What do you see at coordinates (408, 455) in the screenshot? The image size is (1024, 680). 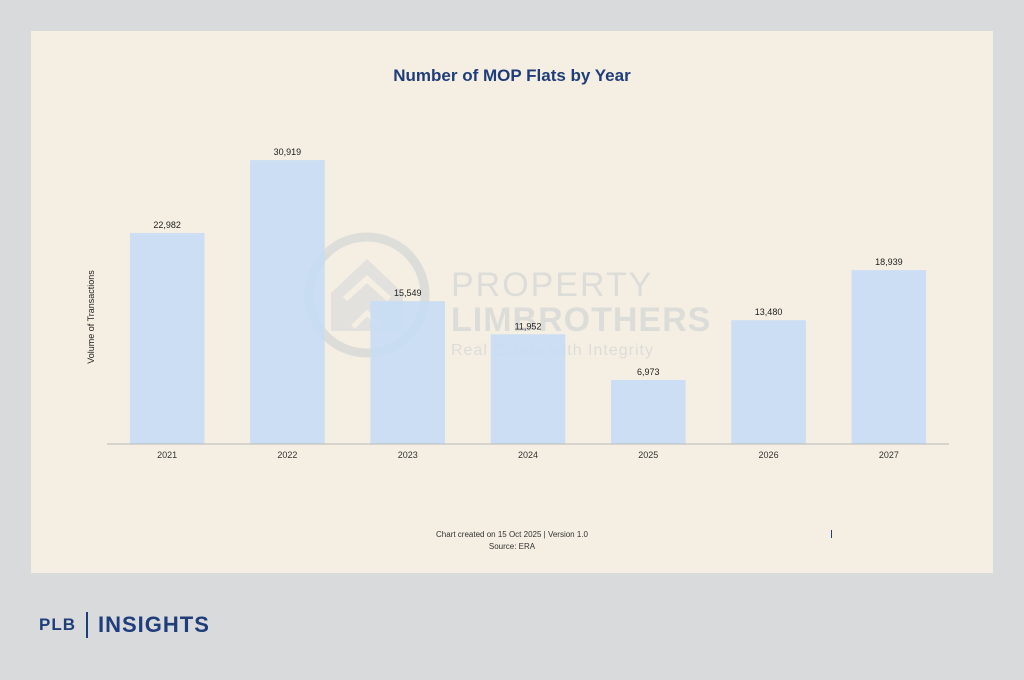 I see `x-tick-label-2023: 2023` at bounding box center [408, 455].